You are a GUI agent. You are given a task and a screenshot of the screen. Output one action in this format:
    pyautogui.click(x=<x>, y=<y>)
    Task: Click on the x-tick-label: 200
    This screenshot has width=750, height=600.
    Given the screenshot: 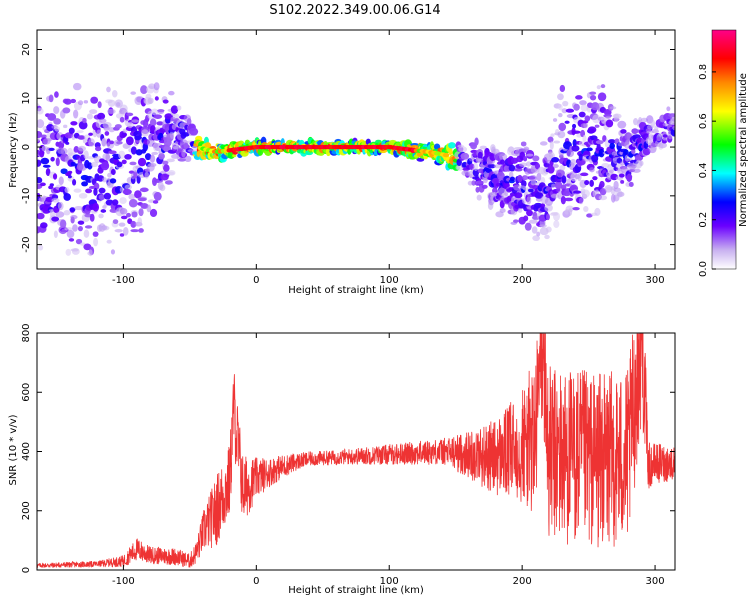 What is the action you would take?
    pyautogui.click(x=522, y=581)
    